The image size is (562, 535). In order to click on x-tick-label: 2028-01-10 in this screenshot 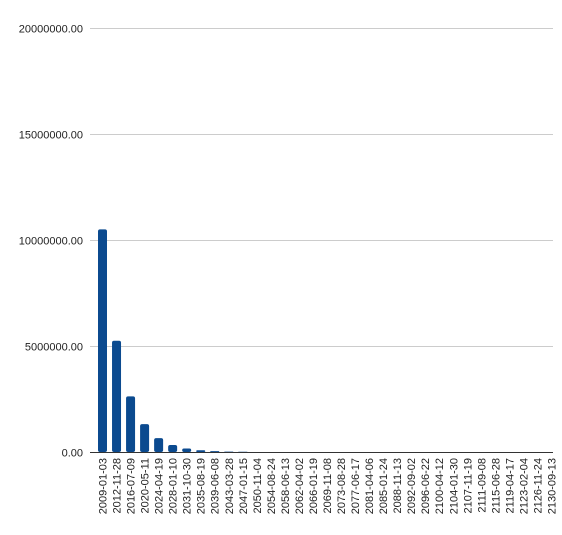, I will do `click(174, 486)`.